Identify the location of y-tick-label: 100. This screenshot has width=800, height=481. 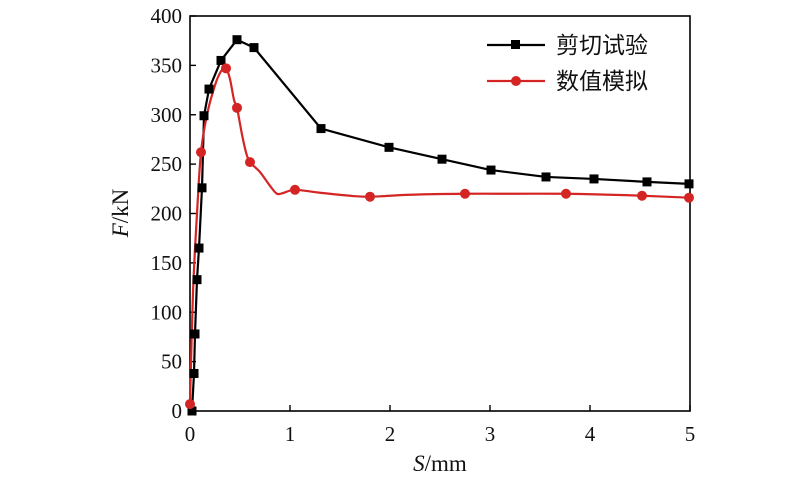
(167, 312).